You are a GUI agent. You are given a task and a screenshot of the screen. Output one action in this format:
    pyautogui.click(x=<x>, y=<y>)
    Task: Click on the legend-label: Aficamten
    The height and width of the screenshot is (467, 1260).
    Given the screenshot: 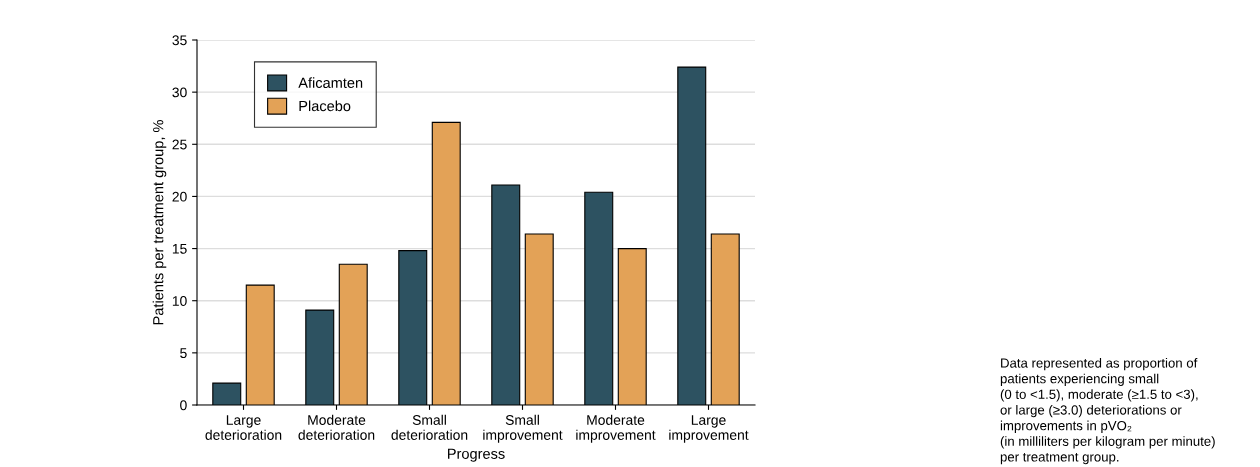 What is the action you would take?
    pyautogui.click(x=330, y=82)
    